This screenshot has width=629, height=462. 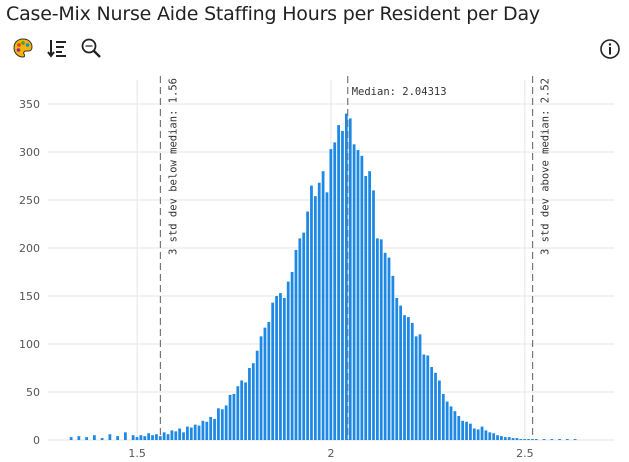 What do you see at coordinates (57, 48) in the screenshot?
I see `sort-icon` at bounding box center [57, 48].